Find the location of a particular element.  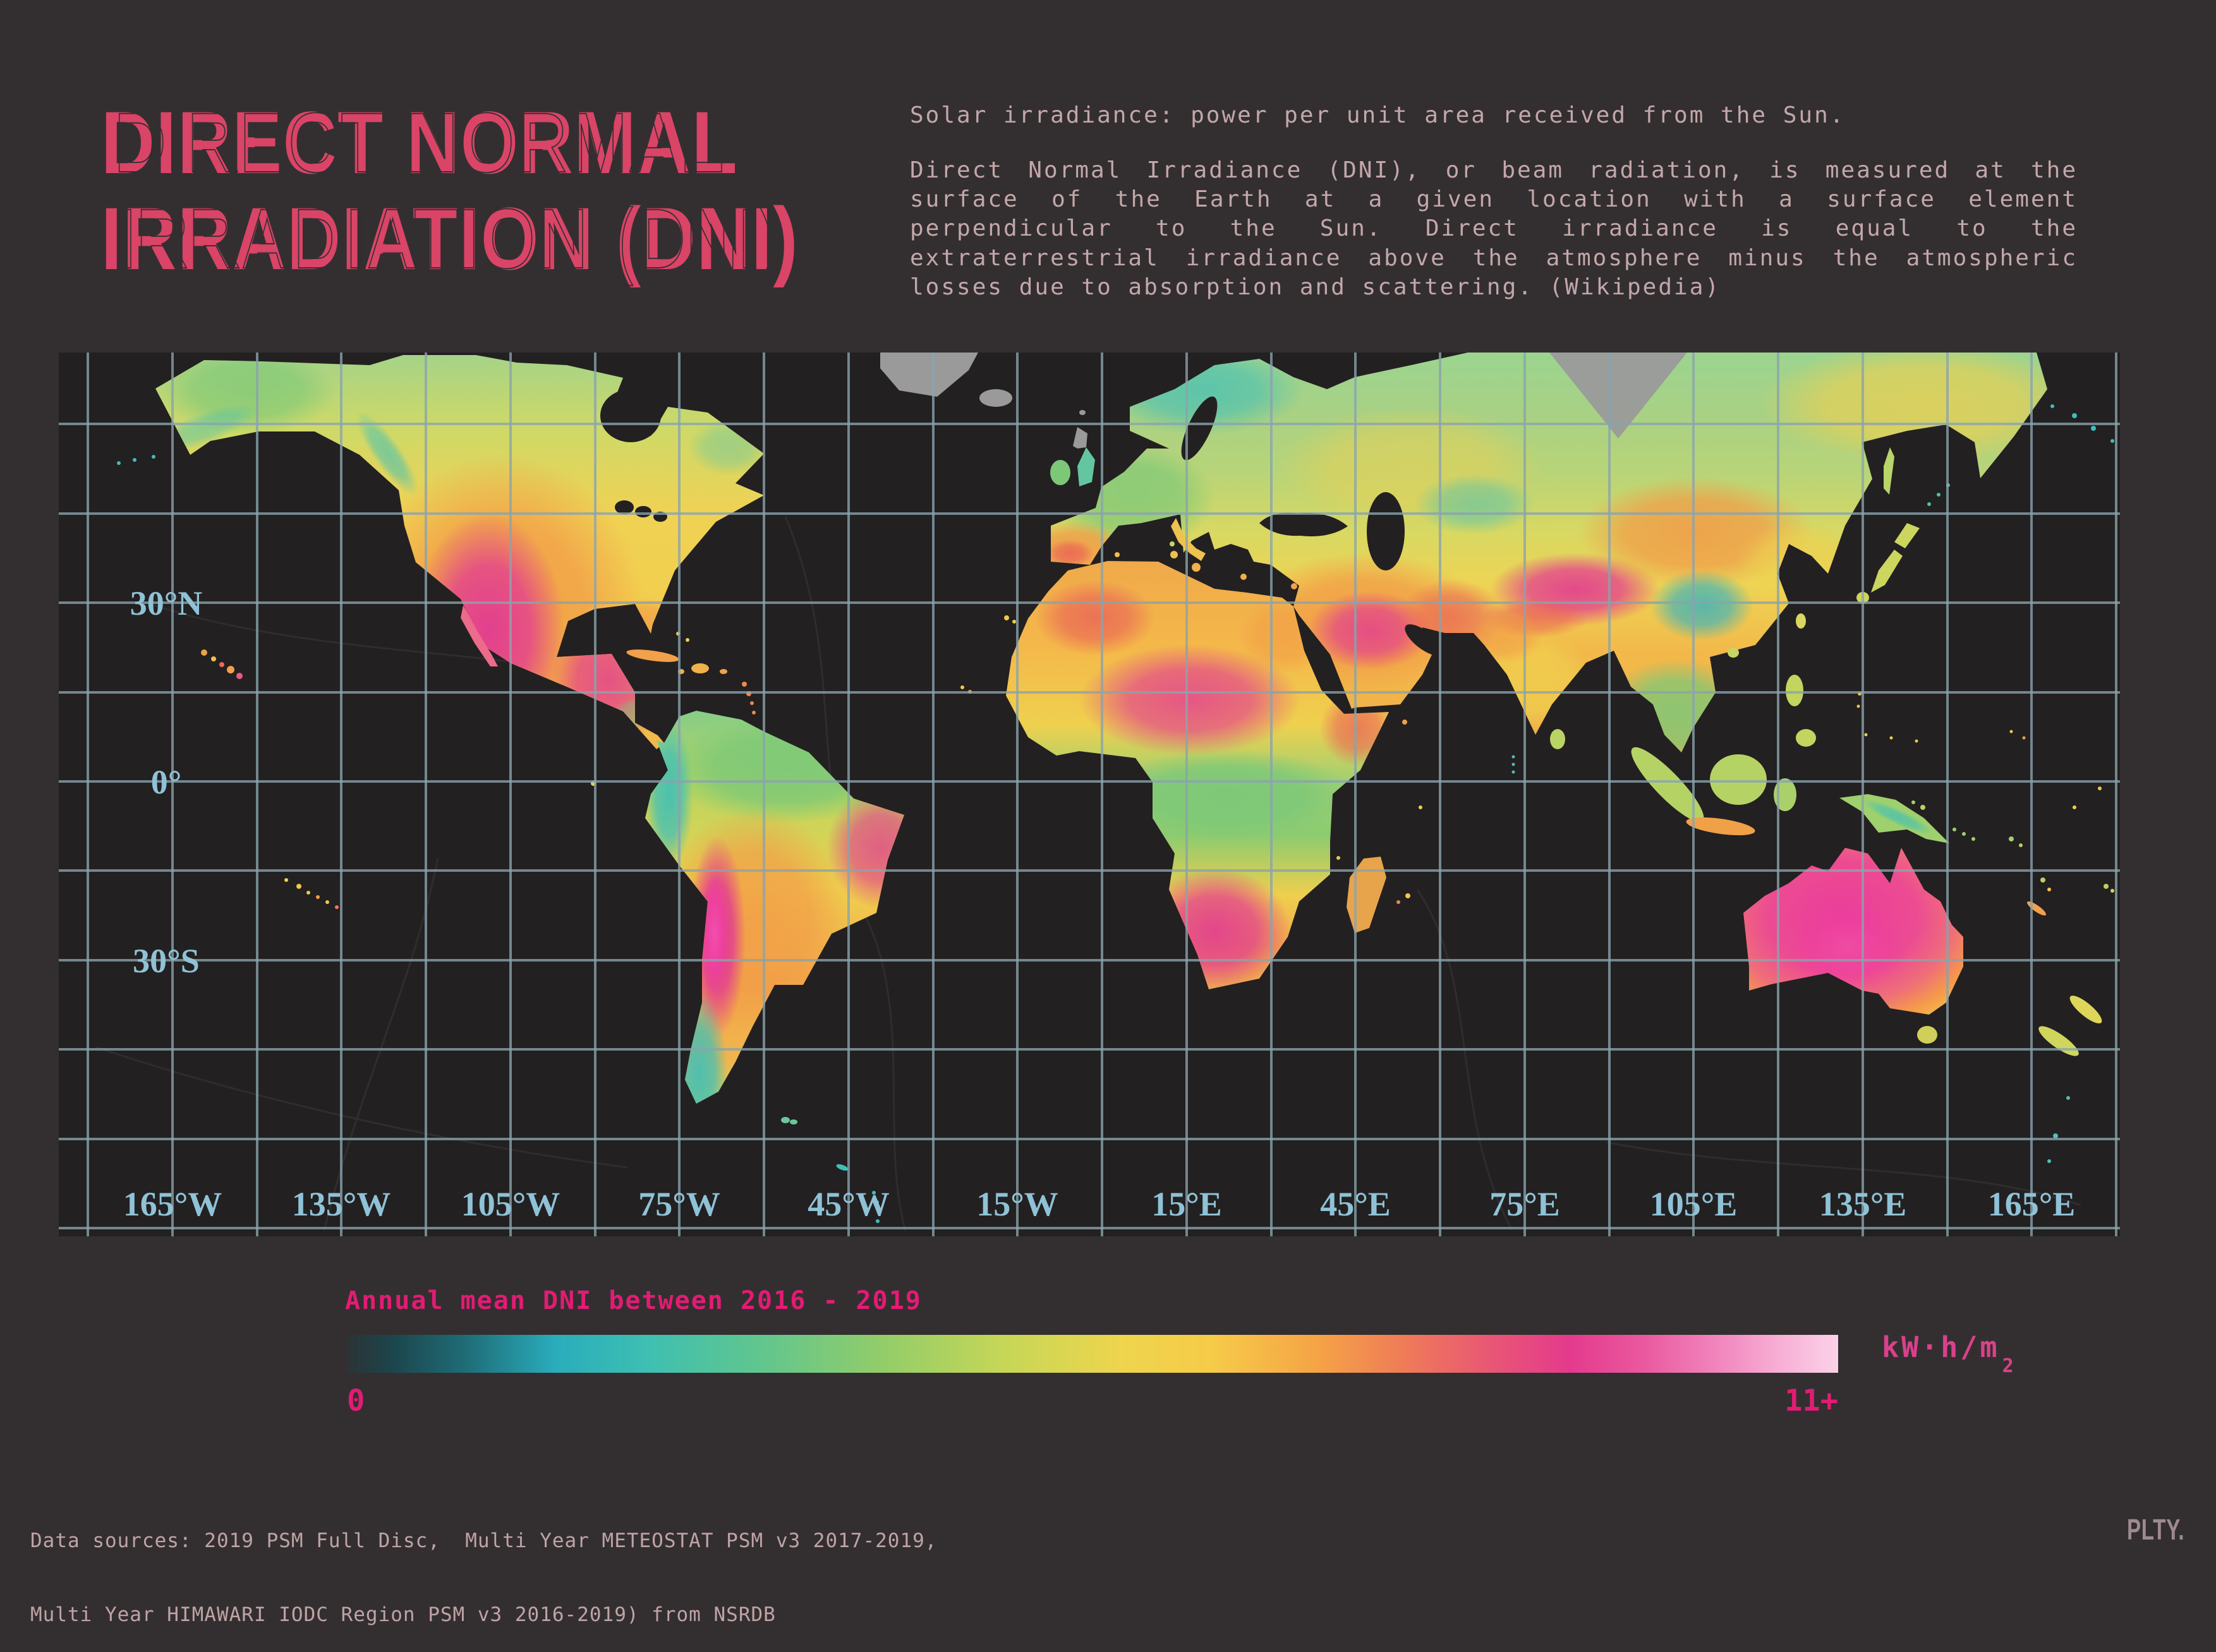

latitude-label: 0° is located at coordinates (166, 782).